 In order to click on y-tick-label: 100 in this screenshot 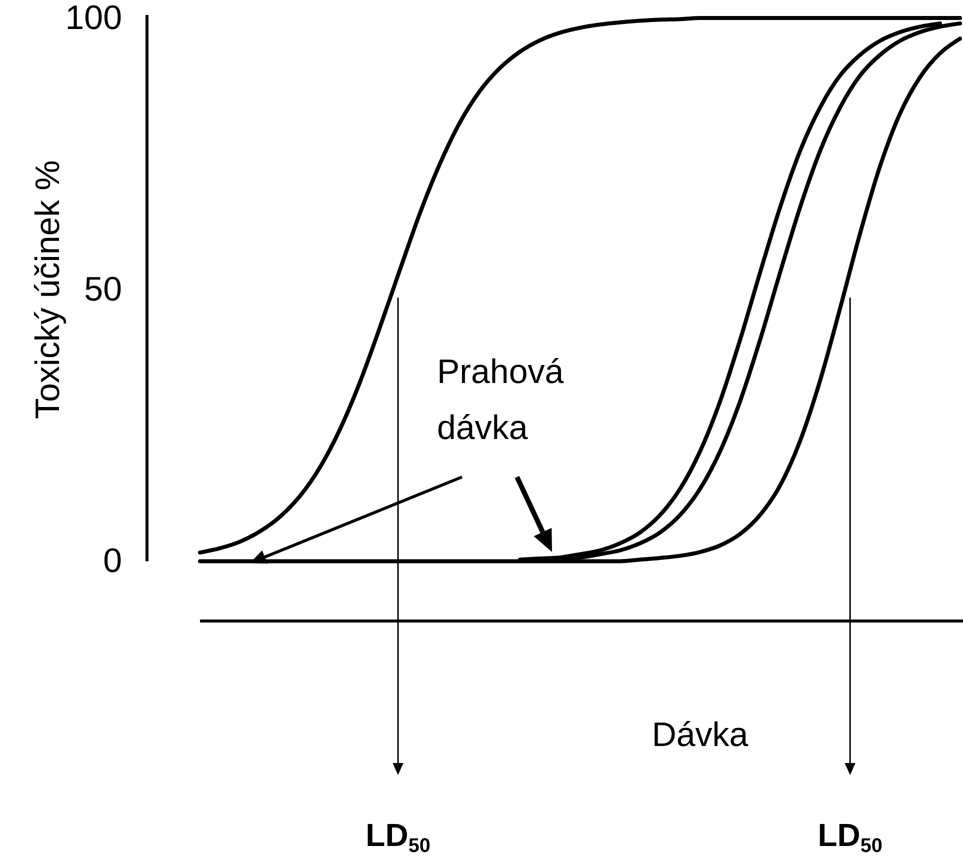, I will do `click(93, 18)`.